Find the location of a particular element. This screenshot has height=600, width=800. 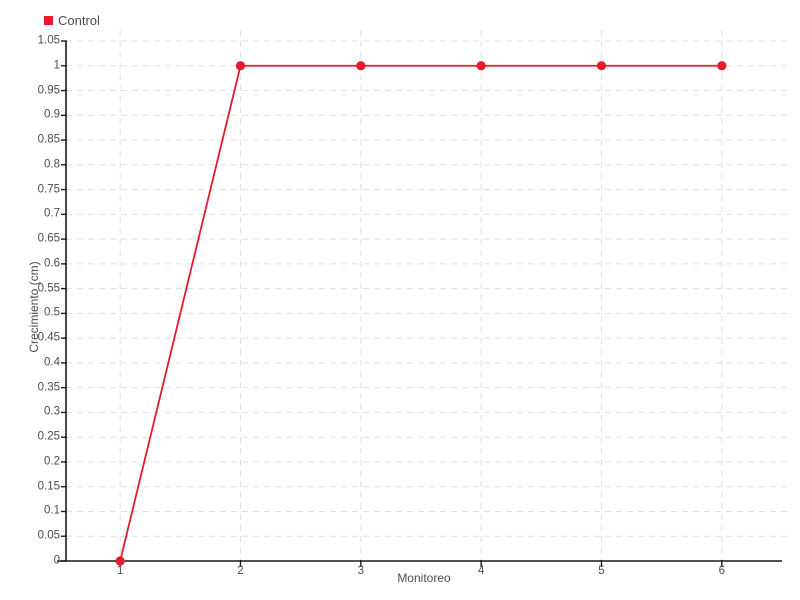

y-tick-label: 0.35 is located at coordinates (48, 386).